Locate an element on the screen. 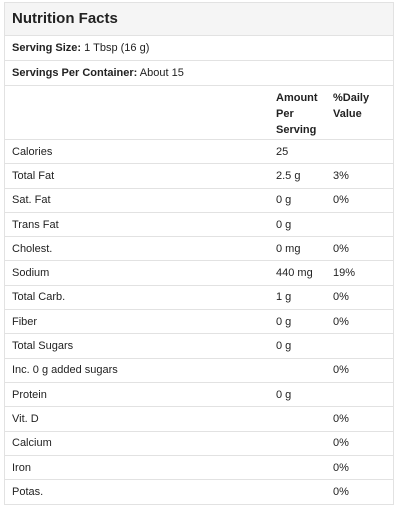  nutrient-name: Vit. D is located at coordinates (25, 418).